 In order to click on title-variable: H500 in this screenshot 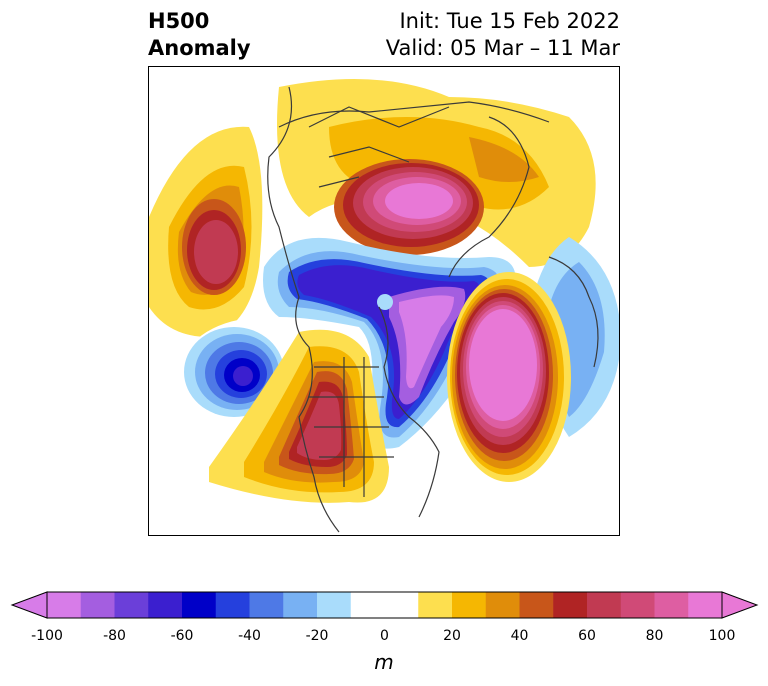, I will do `click(179, 21)`.